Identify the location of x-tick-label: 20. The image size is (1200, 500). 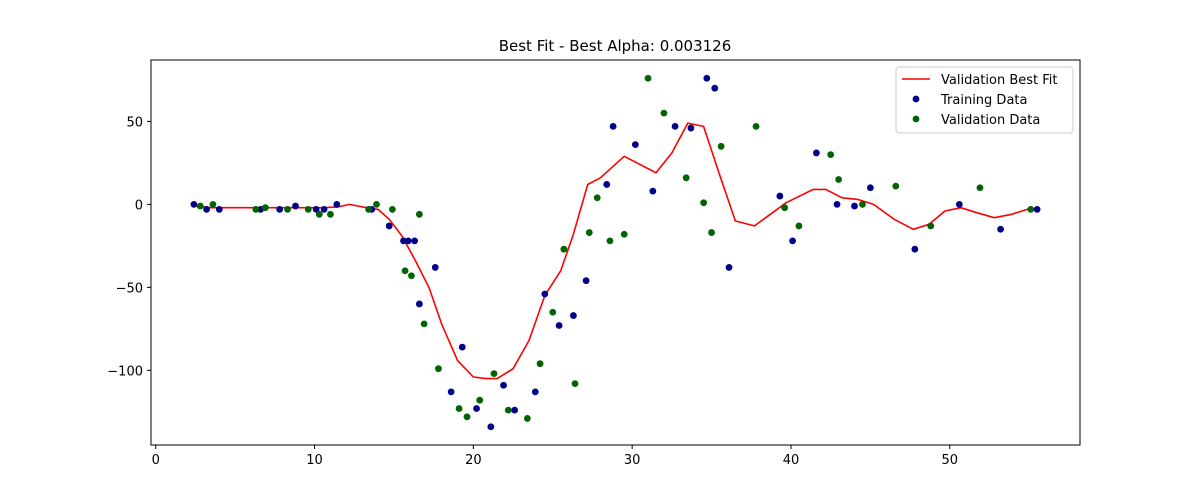
(473, 460).